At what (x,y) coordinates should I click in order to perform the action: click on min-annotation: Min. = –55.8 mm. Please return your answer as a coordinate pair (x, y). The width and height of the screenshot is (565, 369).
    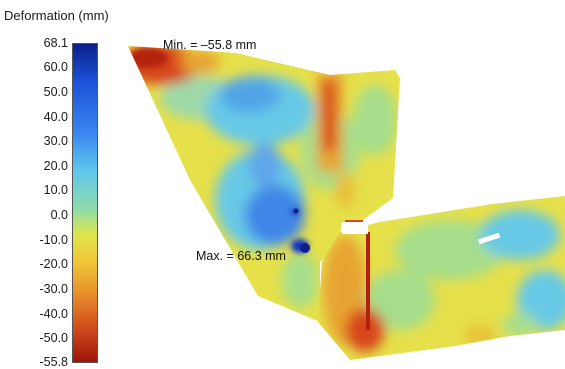
    Looking at the image, I should click on (210, 45).